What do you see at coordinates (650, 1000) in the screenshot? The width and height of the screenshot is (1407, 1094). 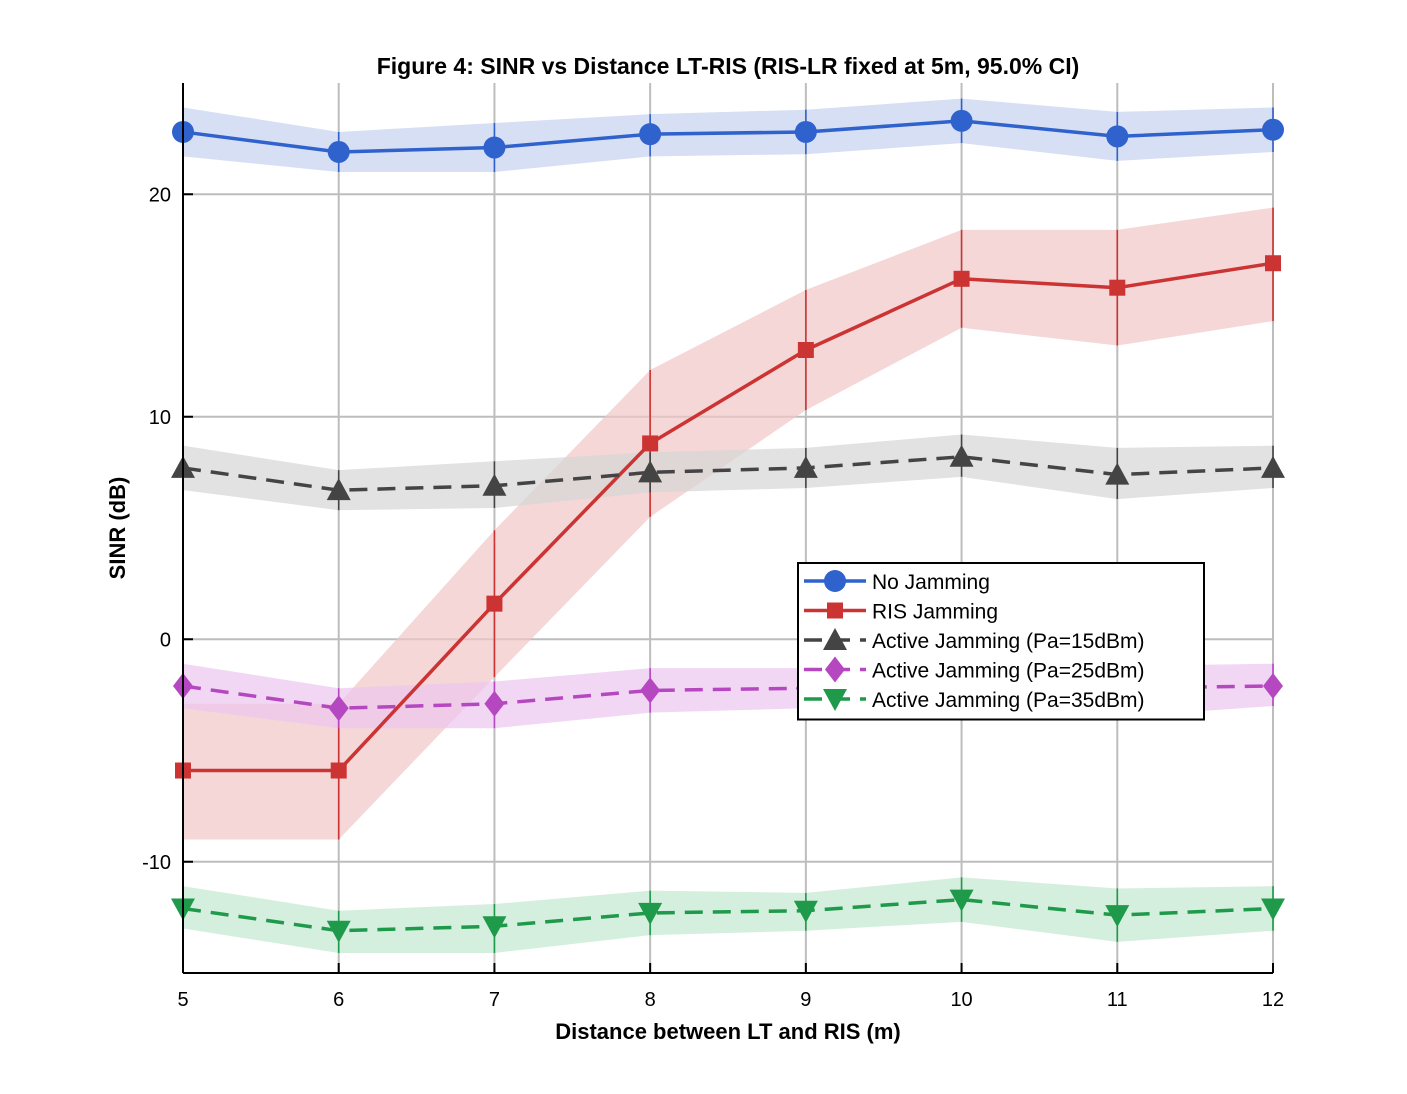 I see `x-tick-label: 8` at bounding box center [650, 1000].